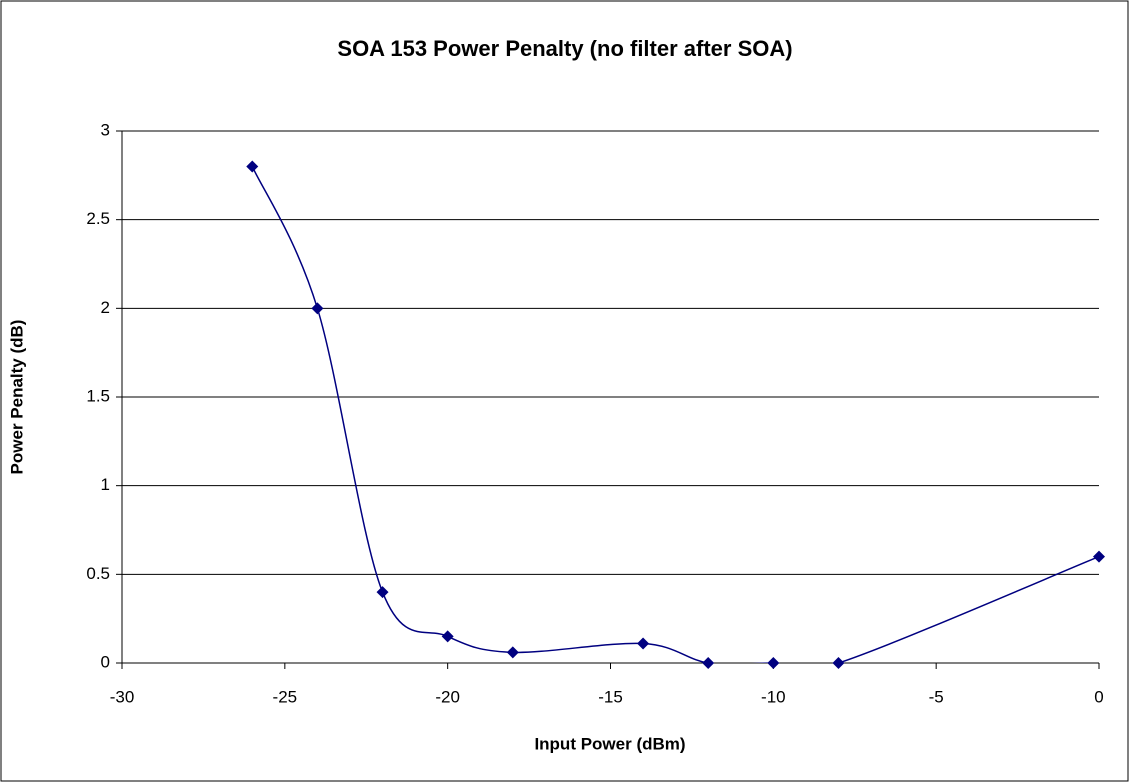 The width and height of the screenshot is (1130, 783). I want to click on x-axis-label: Input Power (dBm), so click(609, 743).